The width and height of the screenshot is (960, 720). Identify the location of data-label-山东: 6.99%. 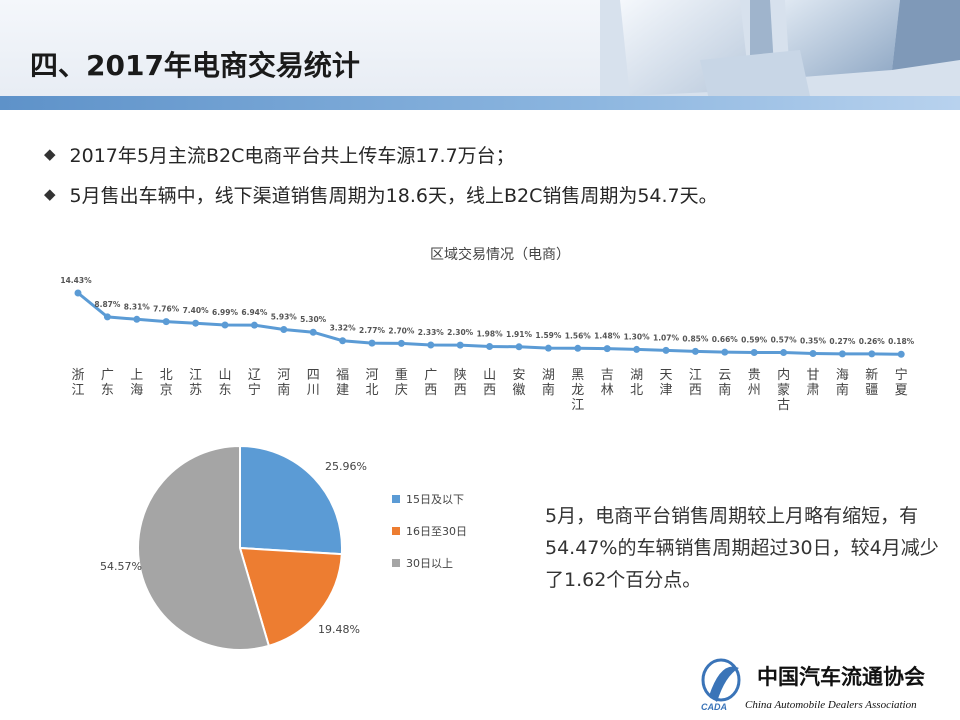
(225, 312).